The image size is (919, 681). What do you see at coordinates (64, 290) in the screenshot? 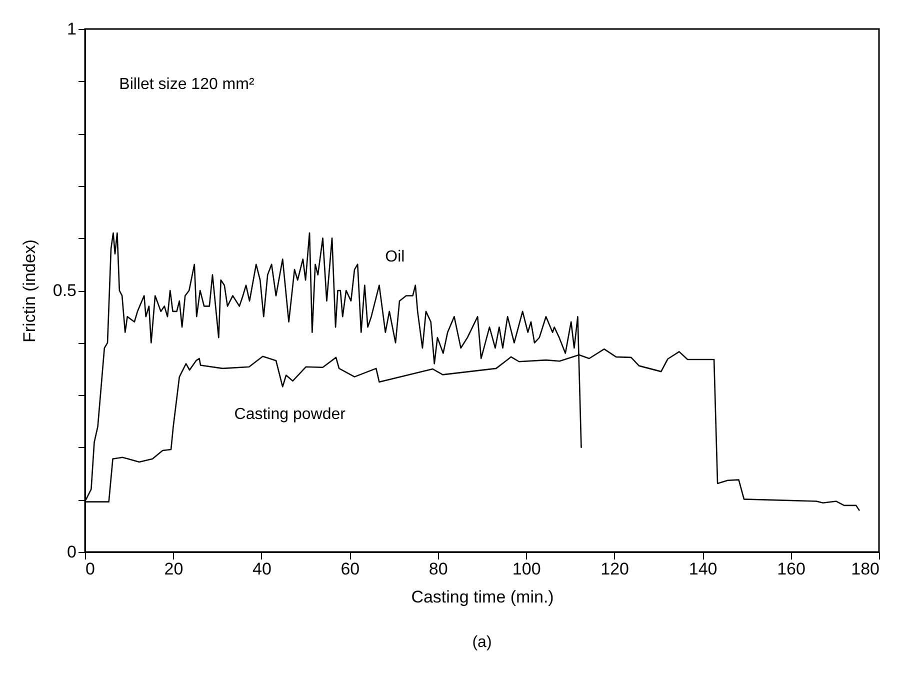
I see `y-tick-label: 0.5` at bounding box center [64, 290].